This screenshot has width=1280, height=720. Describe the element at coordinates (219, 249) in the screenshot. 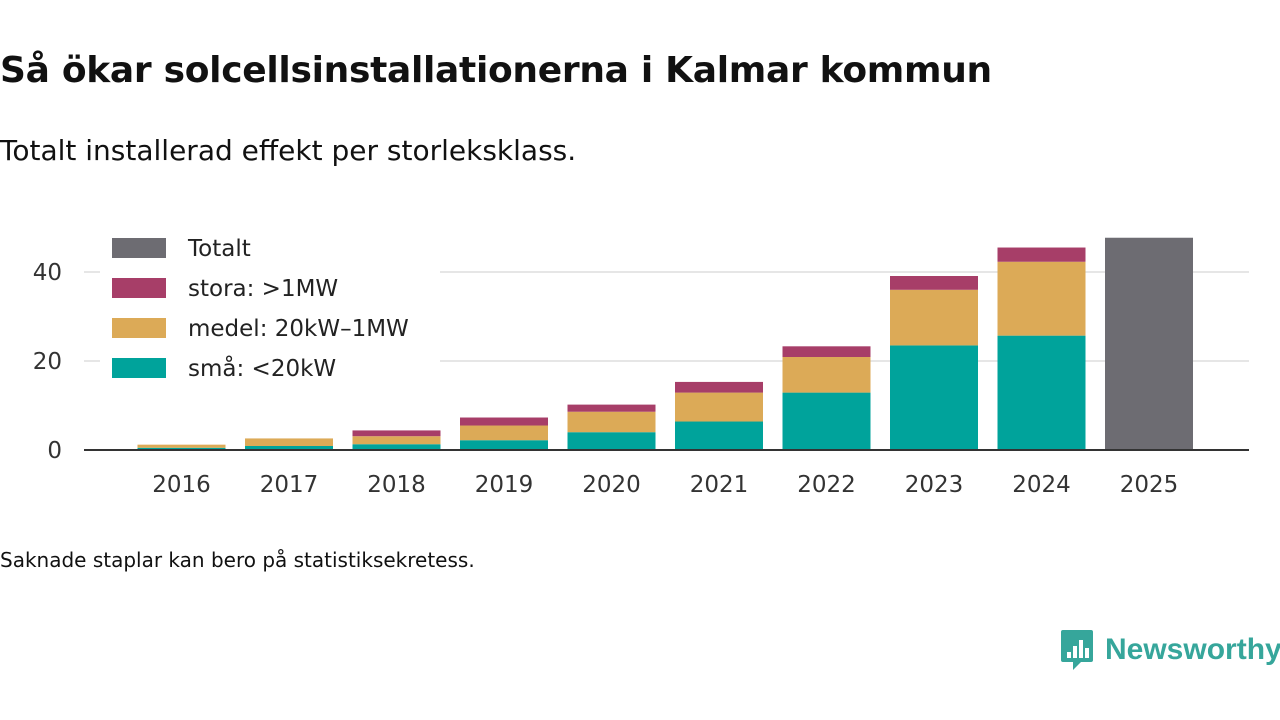

I see `legend-label-total: Totalt` at that location.